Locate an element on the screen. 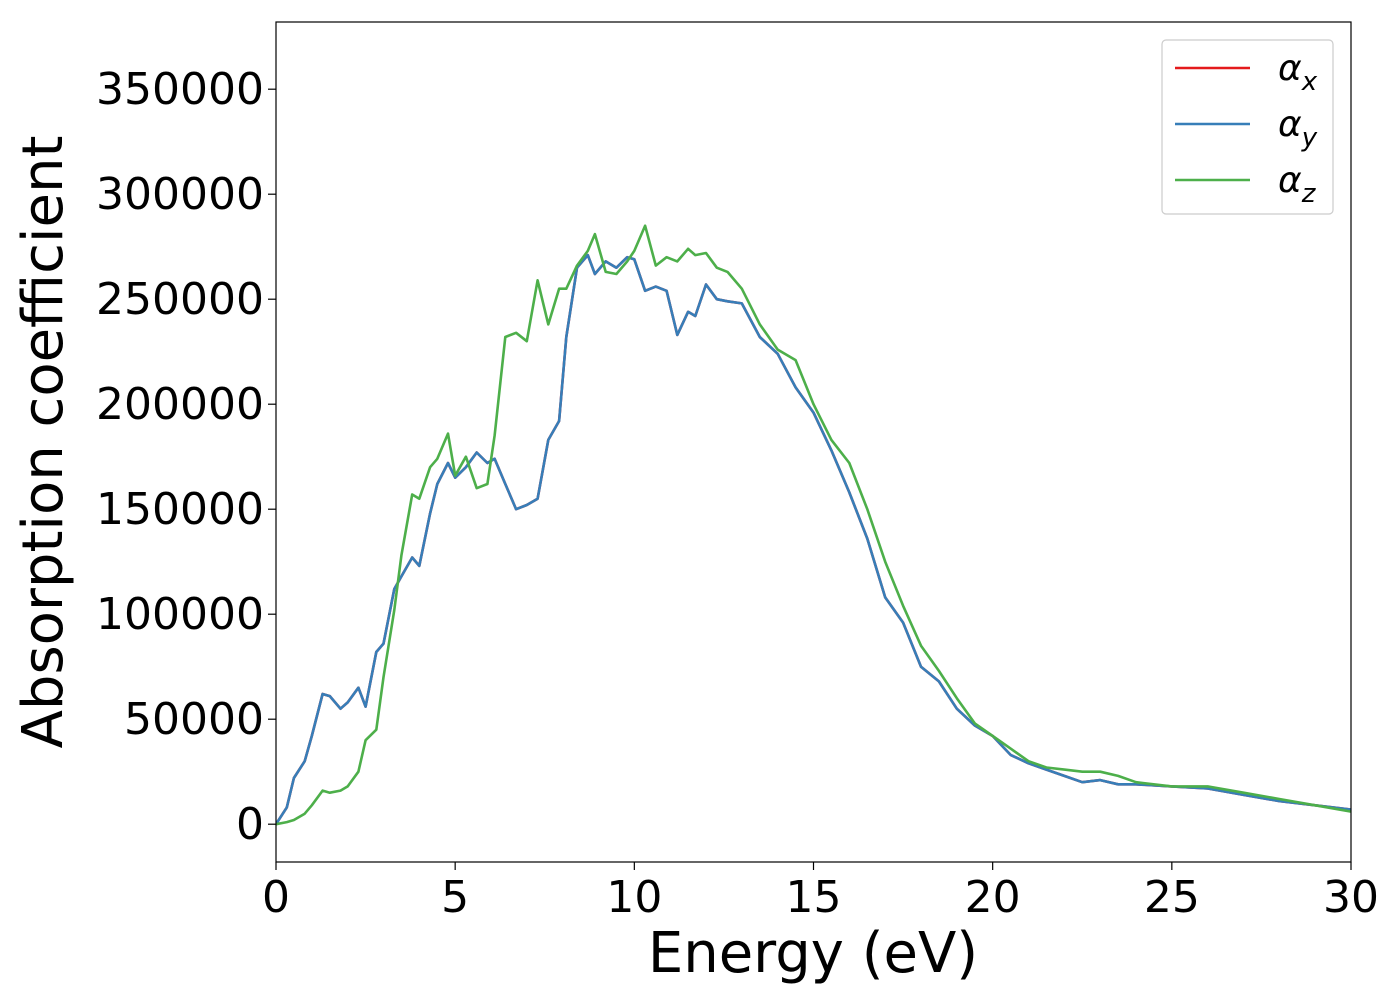 This screenshot has width=1400, height=1000. x-tick-label: 0 is located at coordinates (276, 897).